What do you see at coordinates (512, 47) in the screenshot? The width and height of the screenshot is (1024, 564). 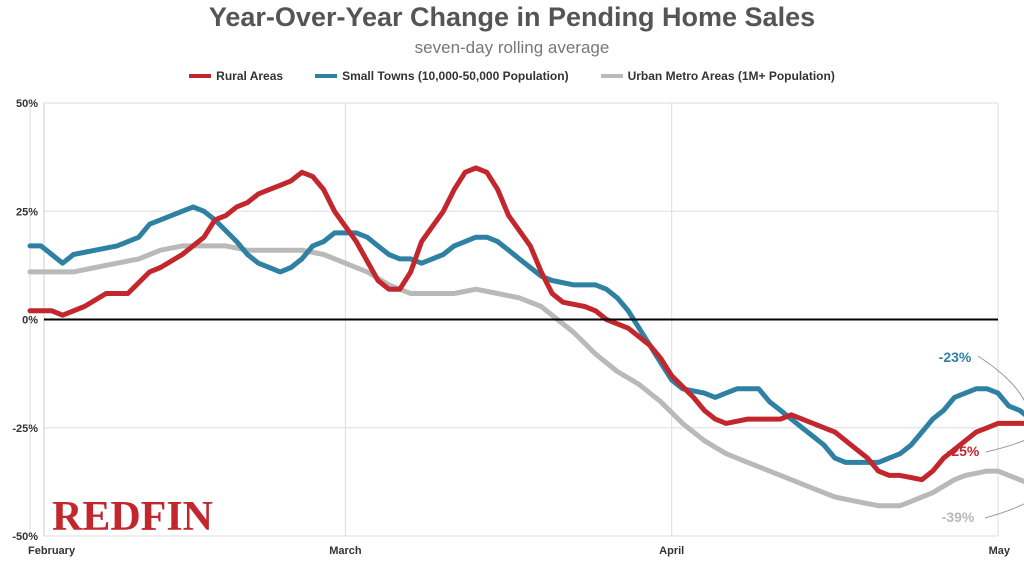 I see `chart-subtitle: seven-day rolling average` at bounding box center [512, 47].